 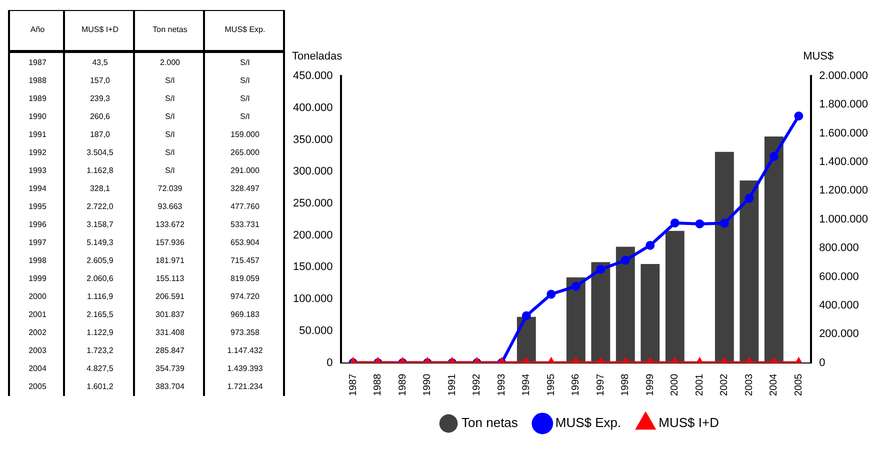 What do you see at coordinates (245, 224) in the screenshot?
I see `text: 533.731` at bounding box center [245, 224].